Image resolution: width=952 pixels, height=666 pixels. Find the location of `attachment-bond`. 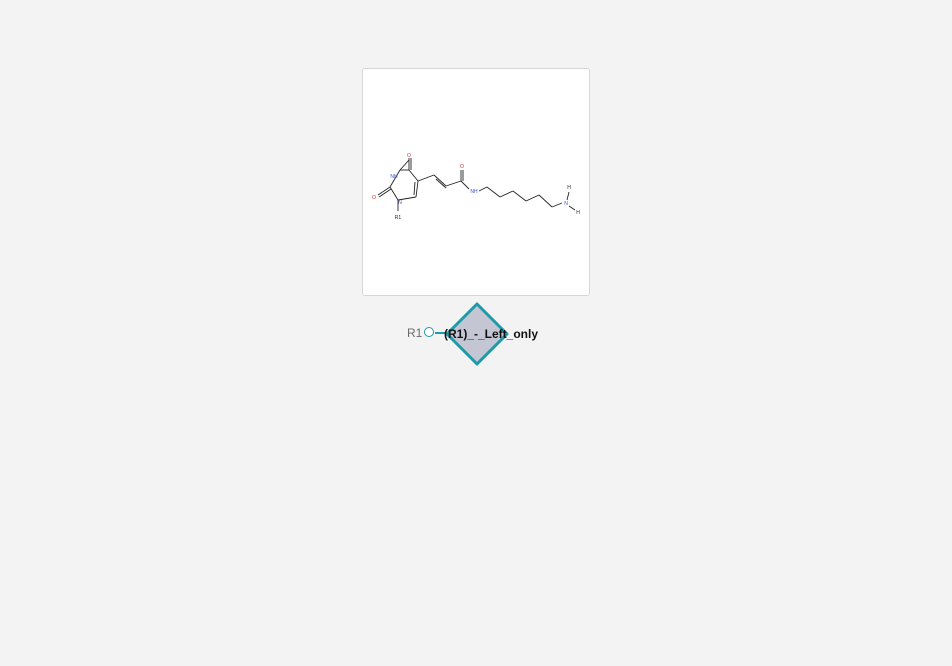

attachment-bond is located at coordinates (440, 333).